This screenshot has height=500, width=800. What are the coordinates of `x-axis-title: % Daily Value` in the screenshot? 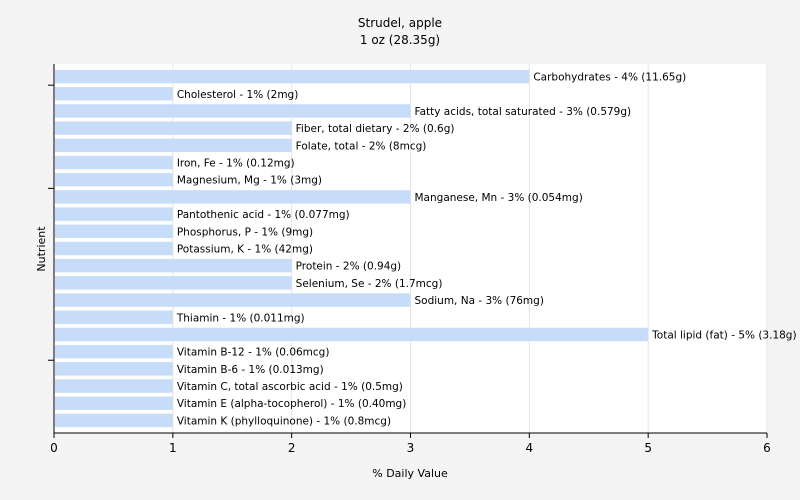 It's located at (410, 473).